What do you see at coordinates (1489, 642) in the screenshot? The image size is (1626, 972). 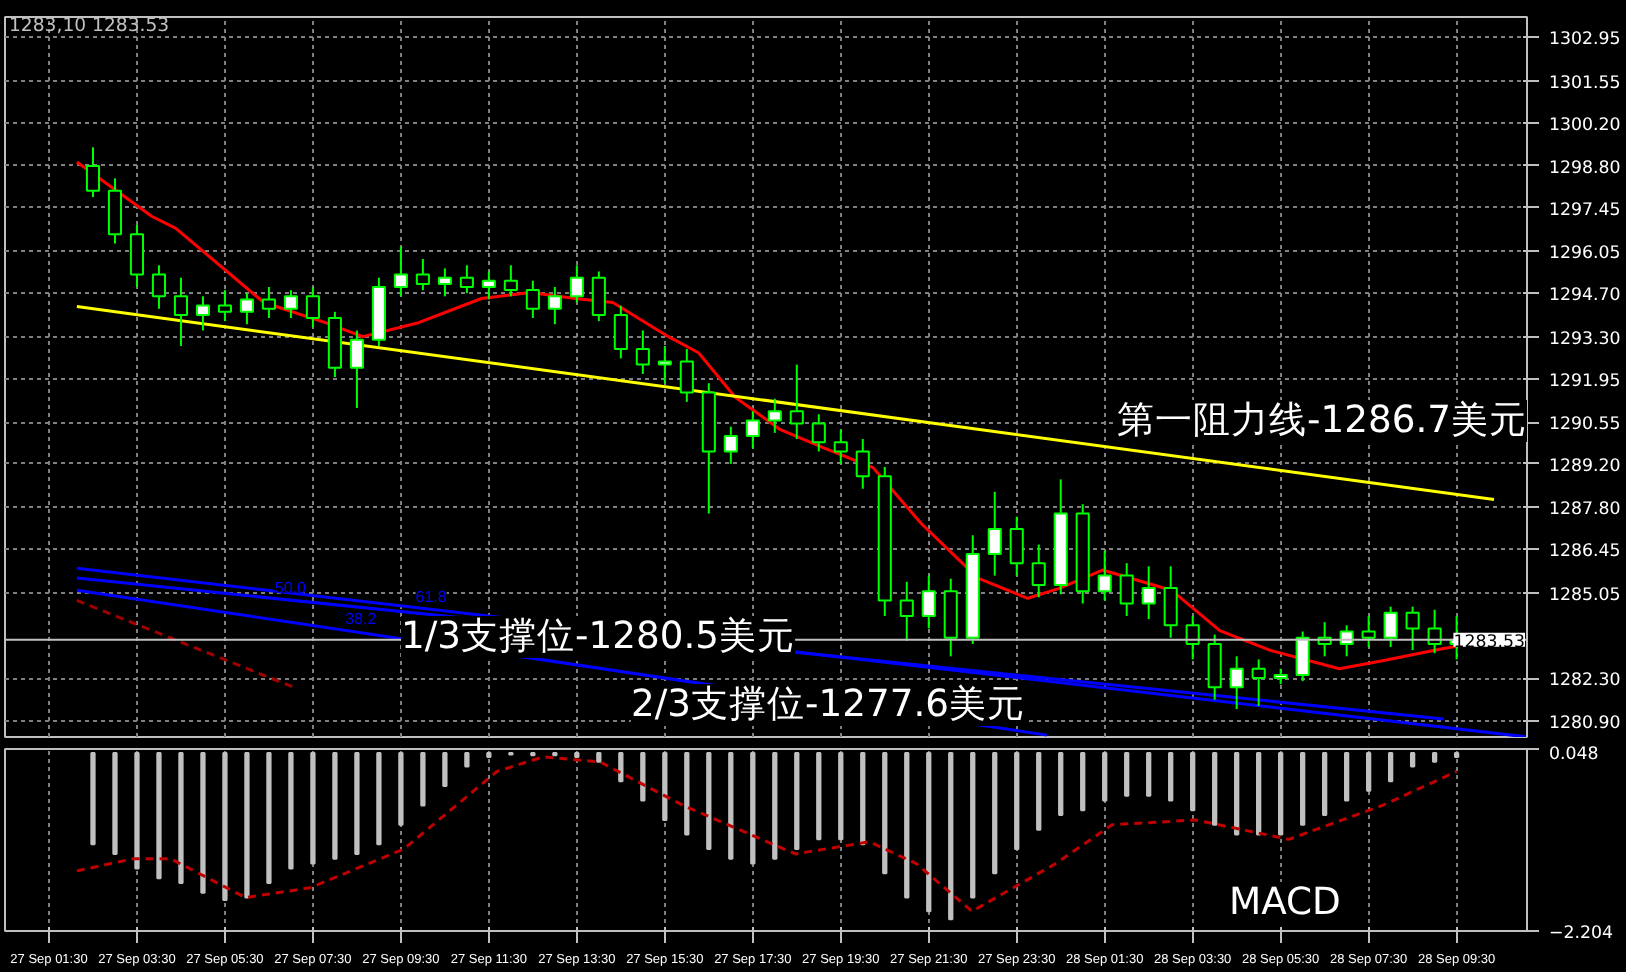 I see `ref-line-label: 1283.53` at bounding box center [1489, 642].